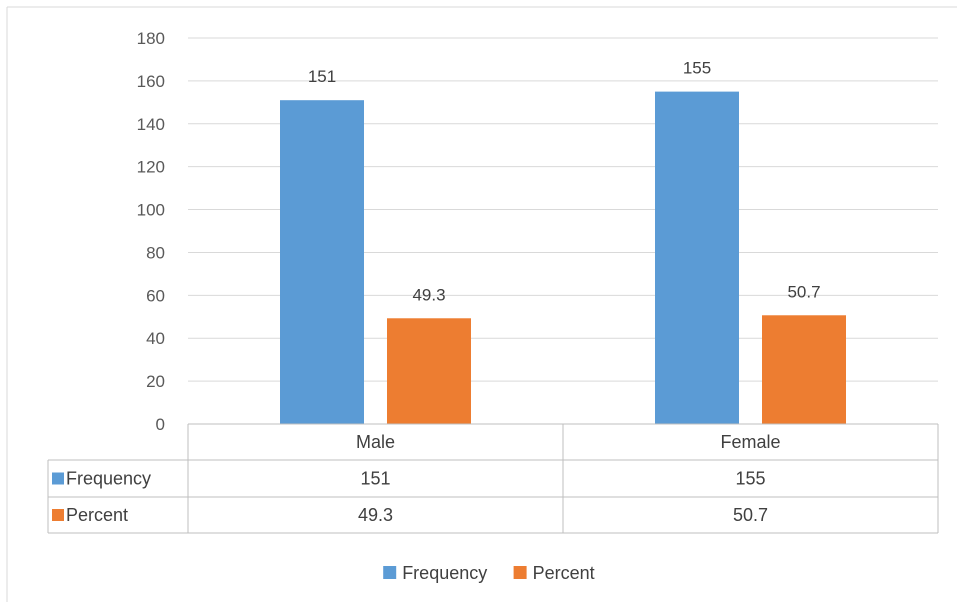 This screenshot has width=957, height=602. I want to click on y-tick-label: 120, so click(151, 167).